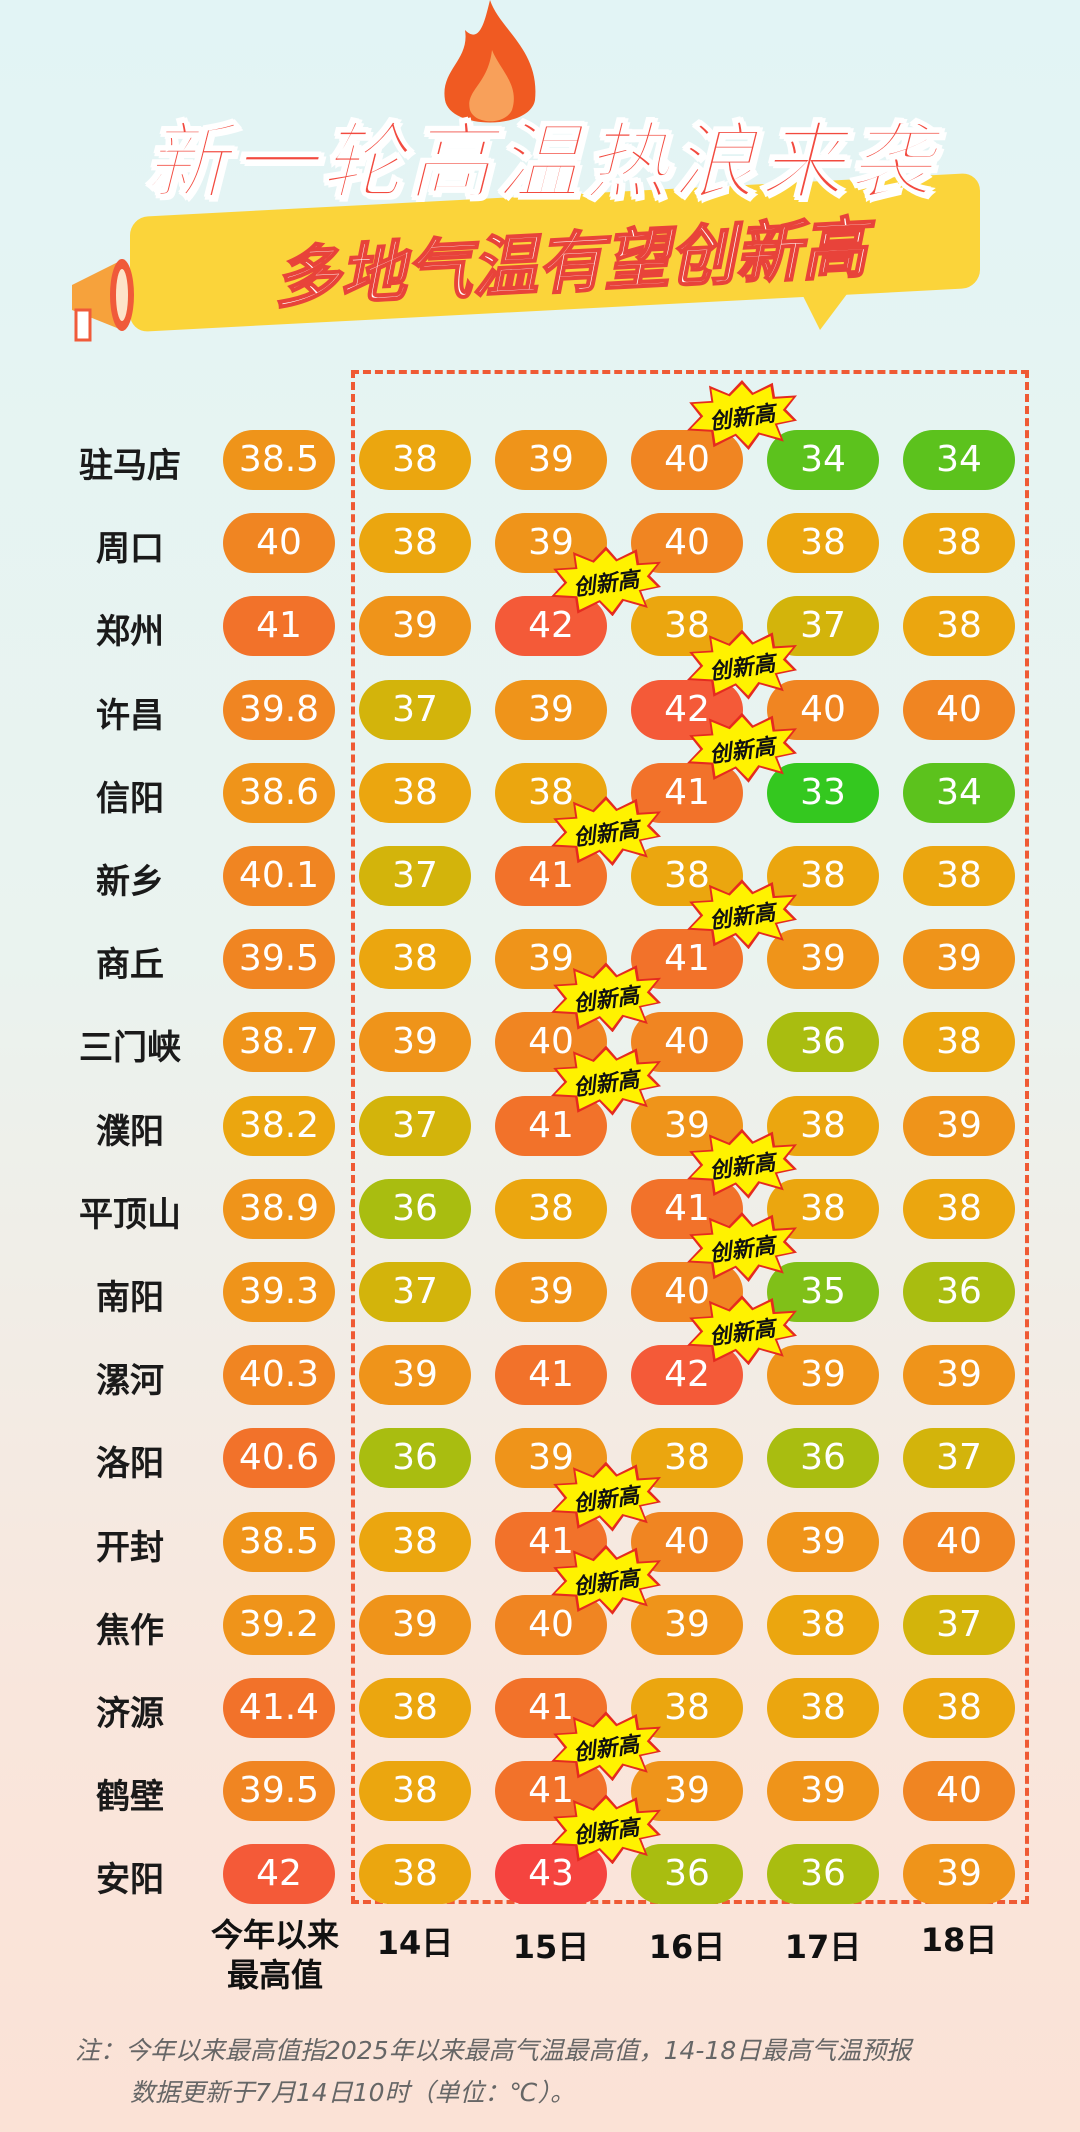  I want to click on column-header-15: 15日, so click(551, 1947).